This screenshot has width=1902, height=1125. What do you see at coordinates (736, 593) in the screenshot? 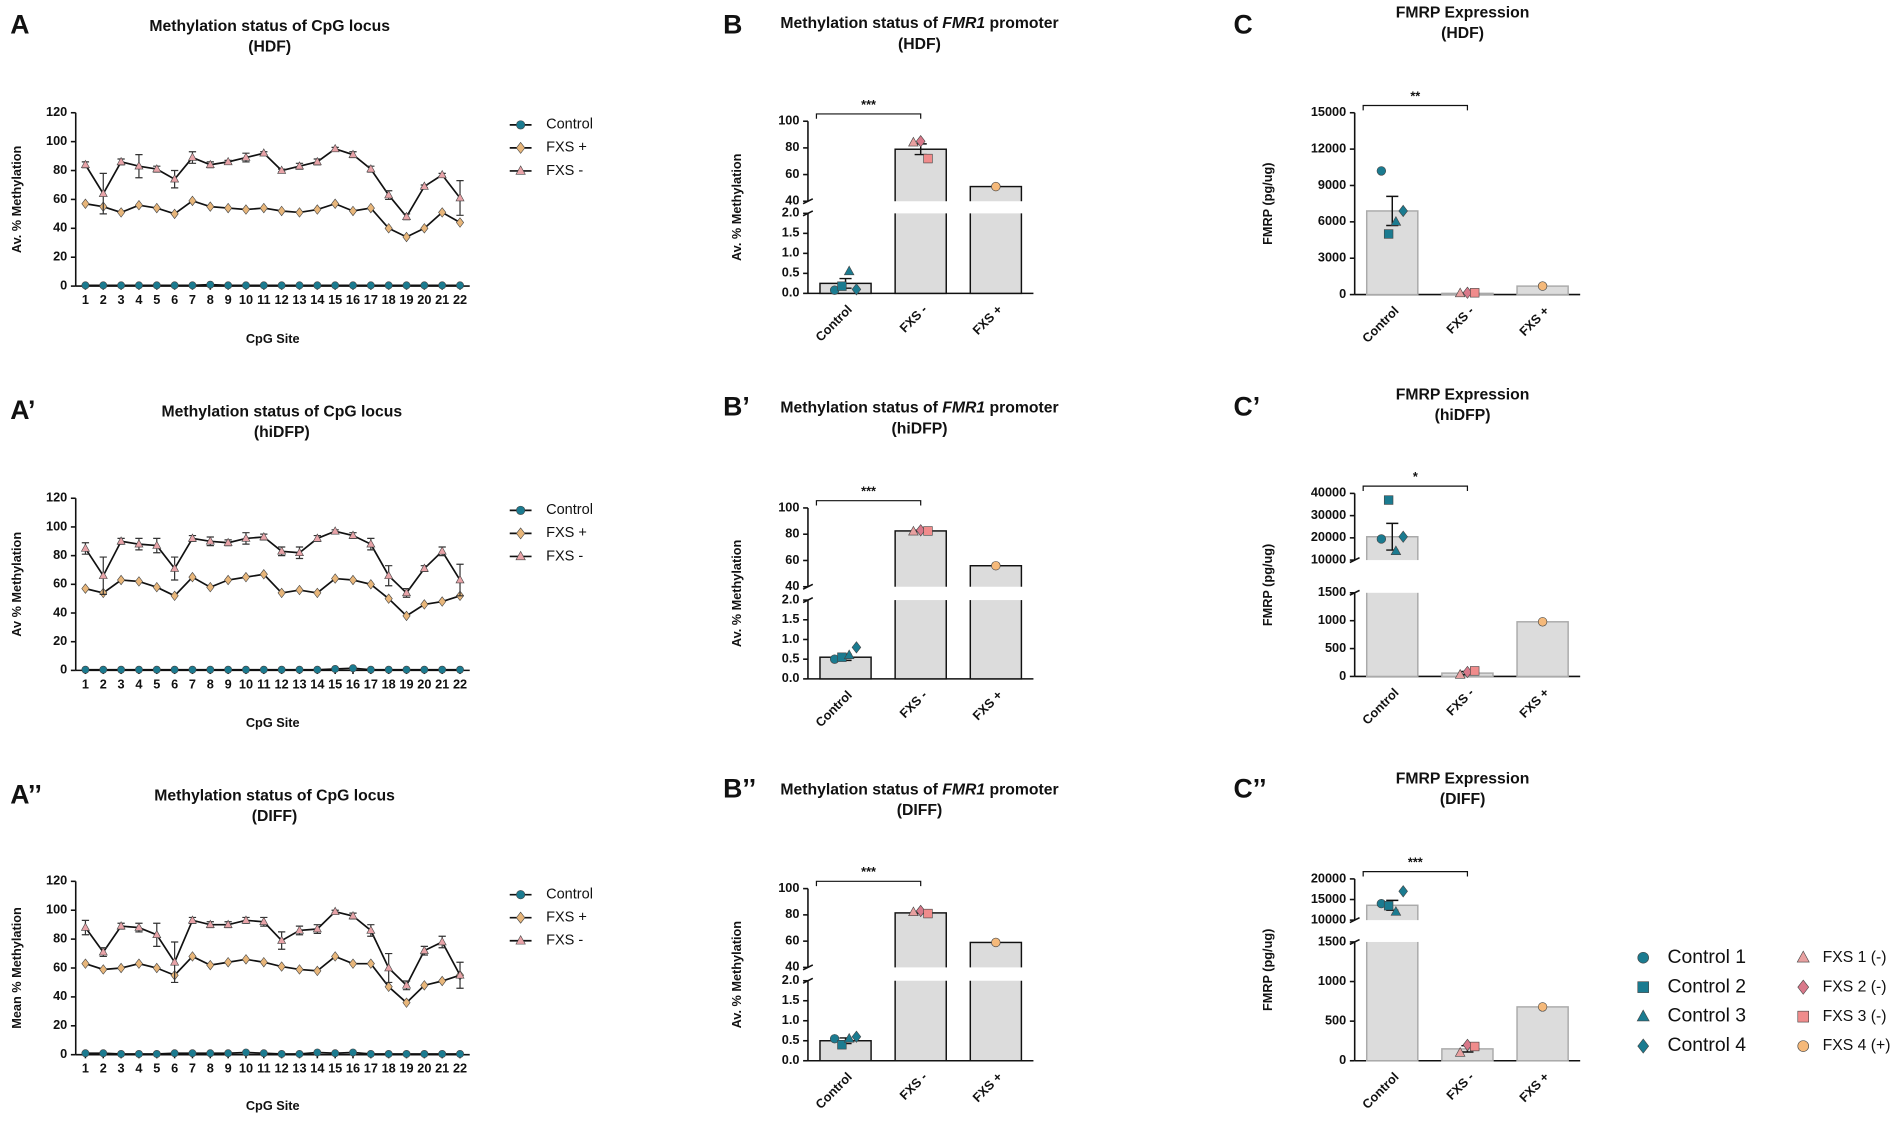
I see `y-axis-label: Av. % Methylation` at bounding box center [736, 593].